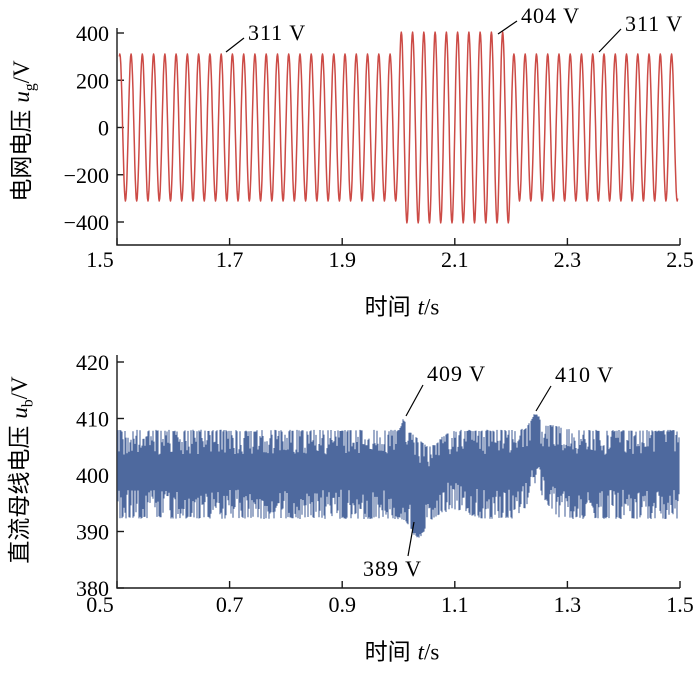 The height and width of the screenshot is (673, 700). Describe the element at coordinates (86, 175) in the screenshot. I see `y-tick-label: −200` at that location.